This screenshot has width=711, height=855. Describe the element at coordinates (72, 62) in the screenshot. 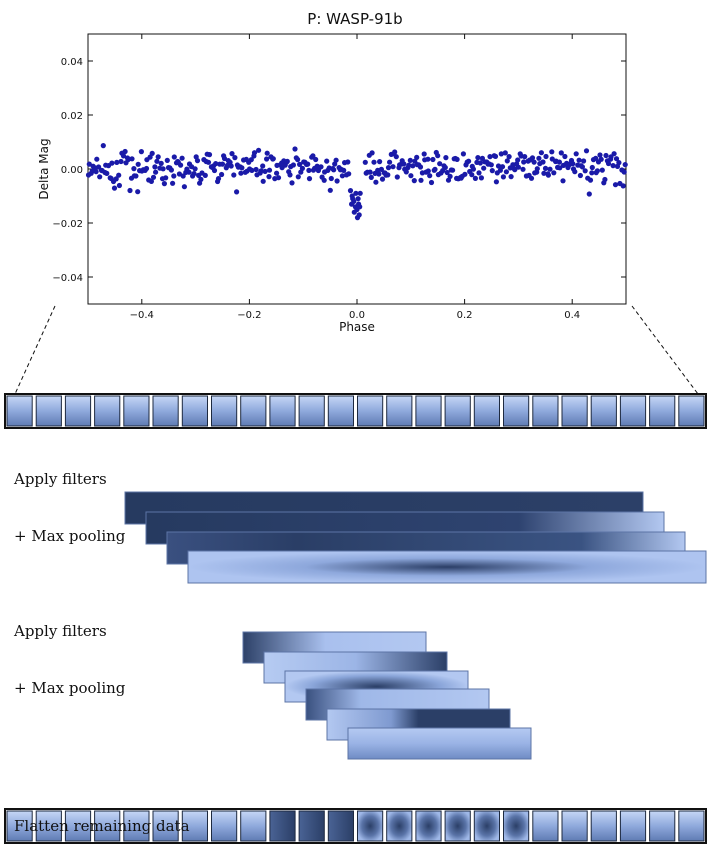

I see `y-tick-label: 0.04` at that location.